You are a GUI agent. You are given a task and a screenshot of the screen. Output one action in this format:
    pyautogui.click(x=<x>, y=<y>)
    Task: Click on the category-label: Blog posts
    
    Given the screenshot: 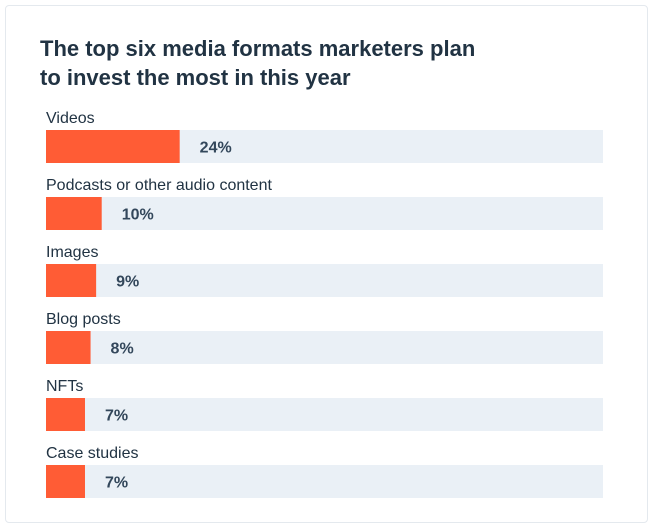 What is the action you would take?
    pyautogui.click(x=83, y=319)
    